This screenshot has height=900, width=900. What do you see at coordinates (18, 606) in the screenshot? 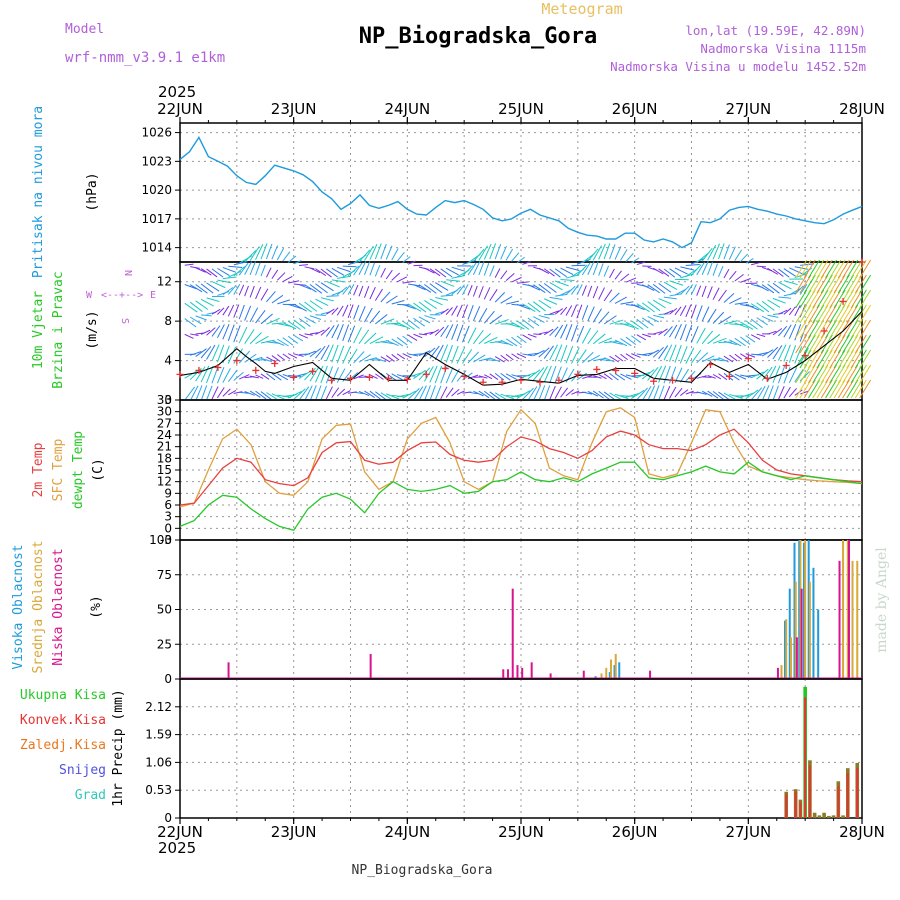
I see `cloud-high-label: Visoka Oblacnost` at bounding box center [18, 606].